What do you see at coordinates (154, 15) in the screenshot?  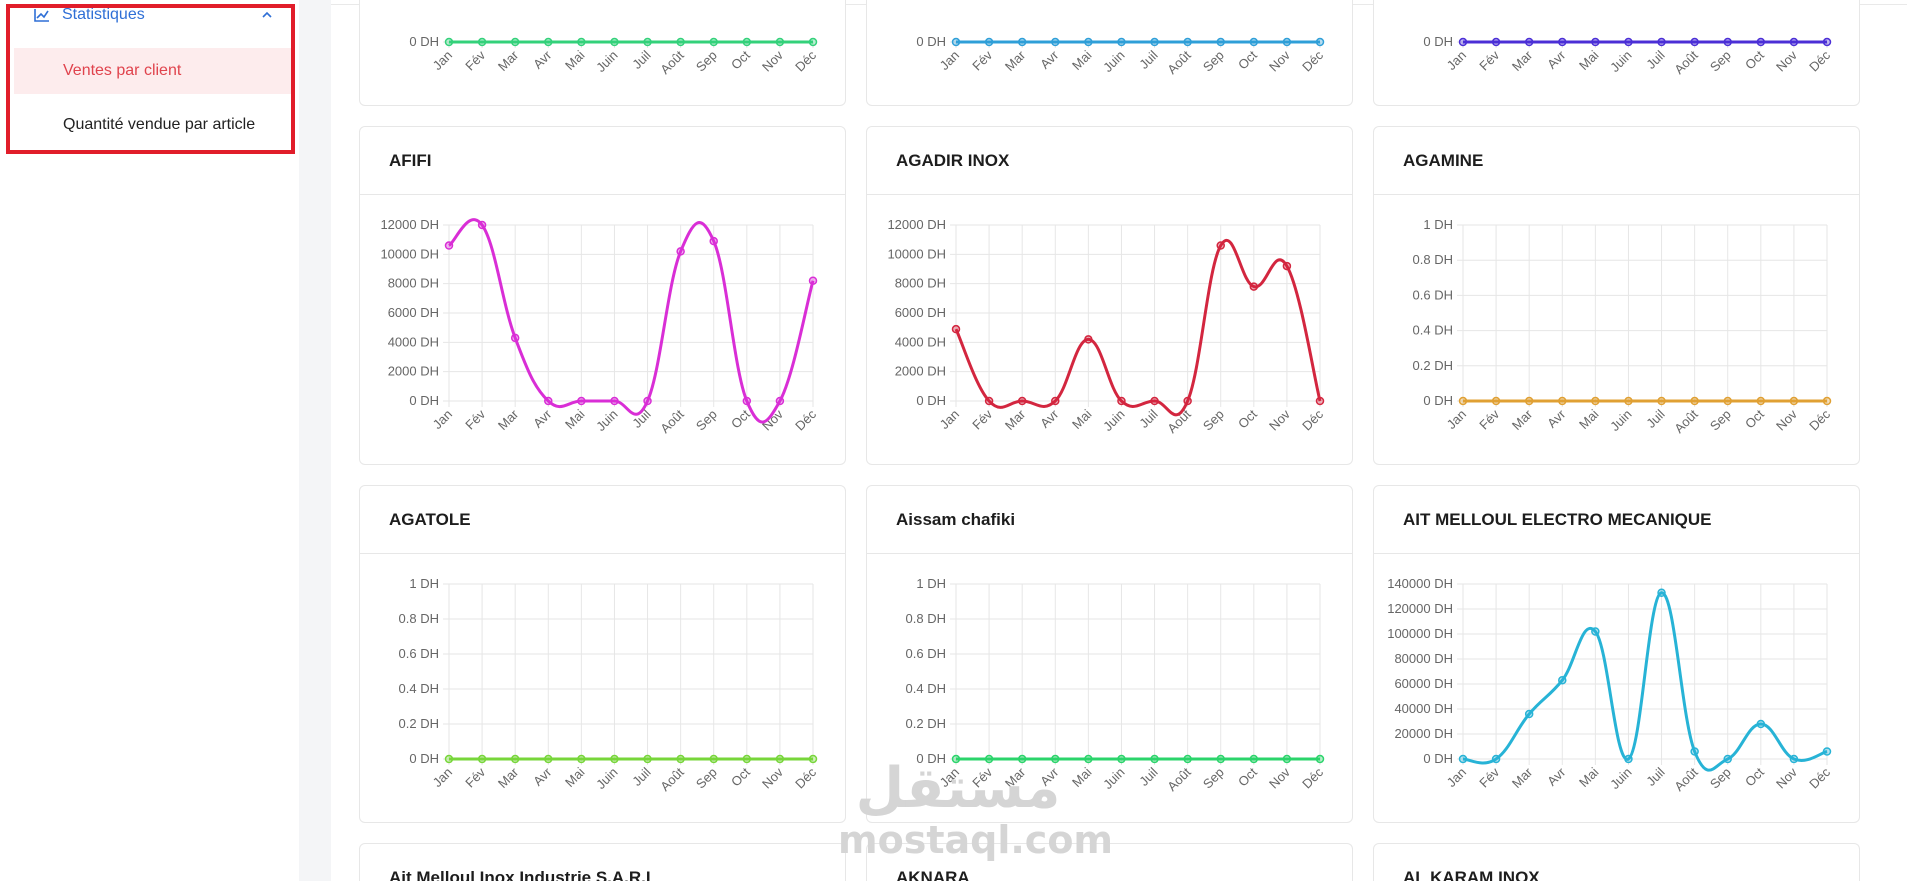 I see `nav-section-statistiques: Statistiques` at bounding box center [154, 15].